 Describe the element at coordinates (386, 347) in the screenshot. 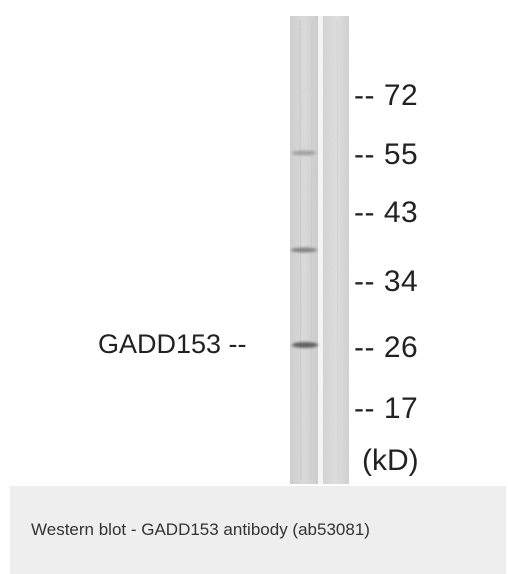

I see `marker-26: -- 26` at that location.